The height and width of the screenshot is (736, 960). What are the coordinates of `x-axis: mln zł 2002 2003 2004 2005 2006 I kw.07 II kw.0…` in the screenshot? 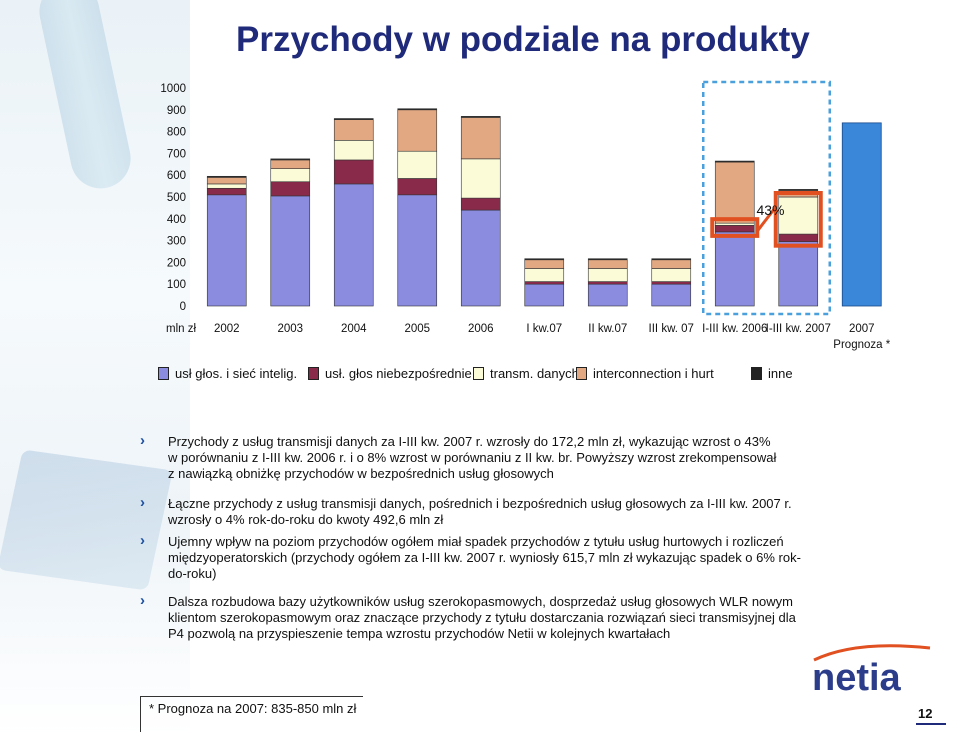 It's located at (528, 337).